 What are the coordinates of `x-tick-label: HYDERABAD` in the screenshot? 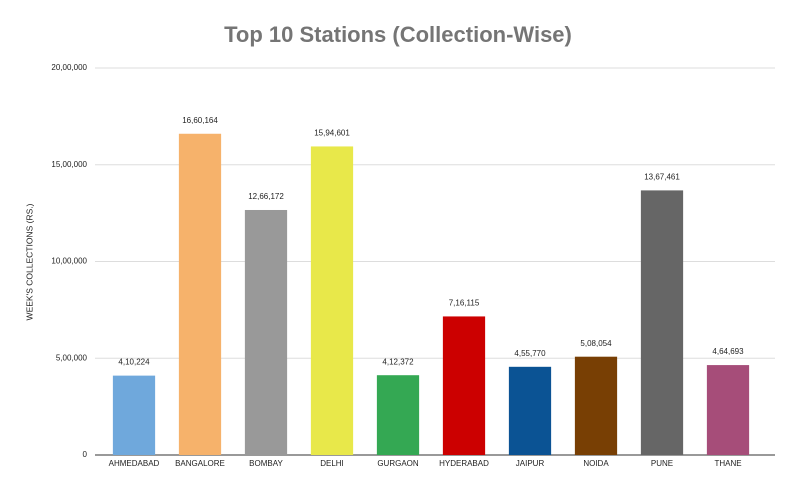 It's located at (464, 463).